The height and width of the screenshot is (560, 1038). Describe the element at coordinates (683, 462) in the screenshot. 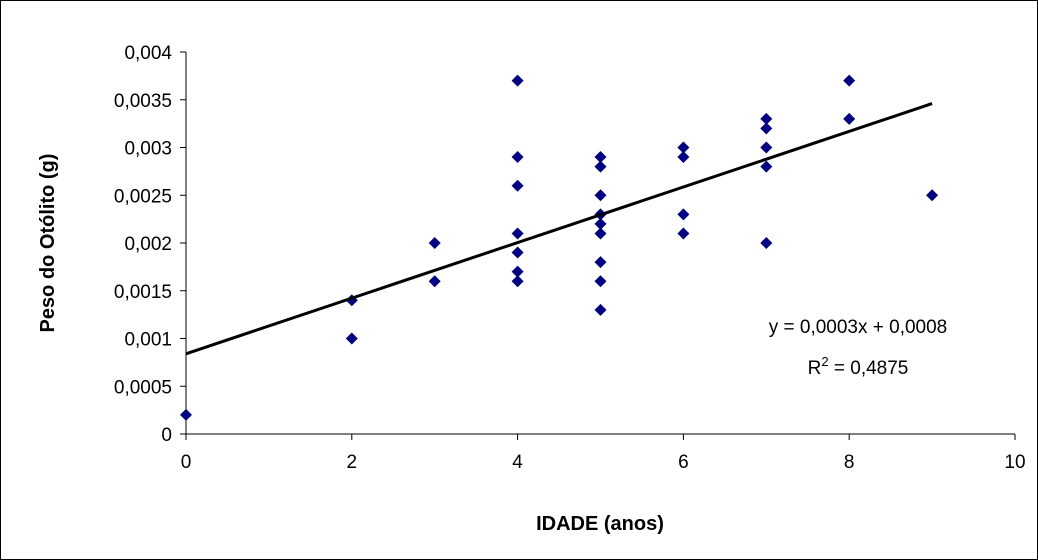

I see `x-tick-label: 6` at that location.